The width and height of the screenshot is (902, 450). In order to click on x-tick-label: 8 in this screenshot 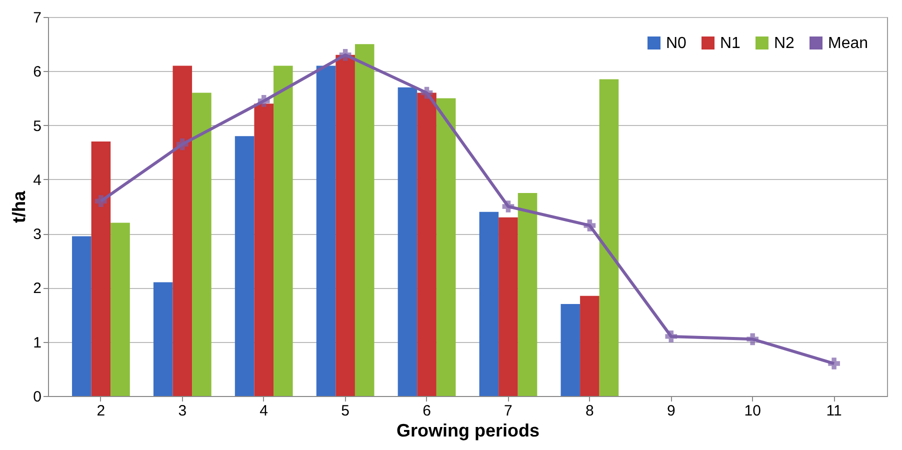, I will do `click(590, 411)`.